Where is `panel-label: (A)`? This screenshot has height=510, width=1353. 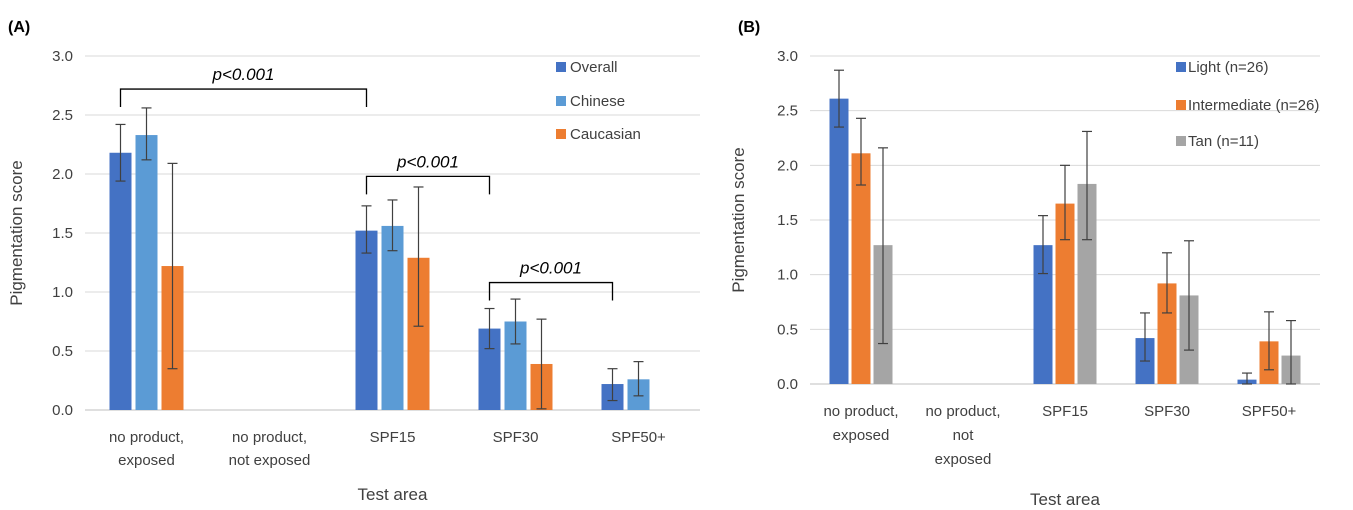
panel-label: (A) is located at coordinates (19, 27).